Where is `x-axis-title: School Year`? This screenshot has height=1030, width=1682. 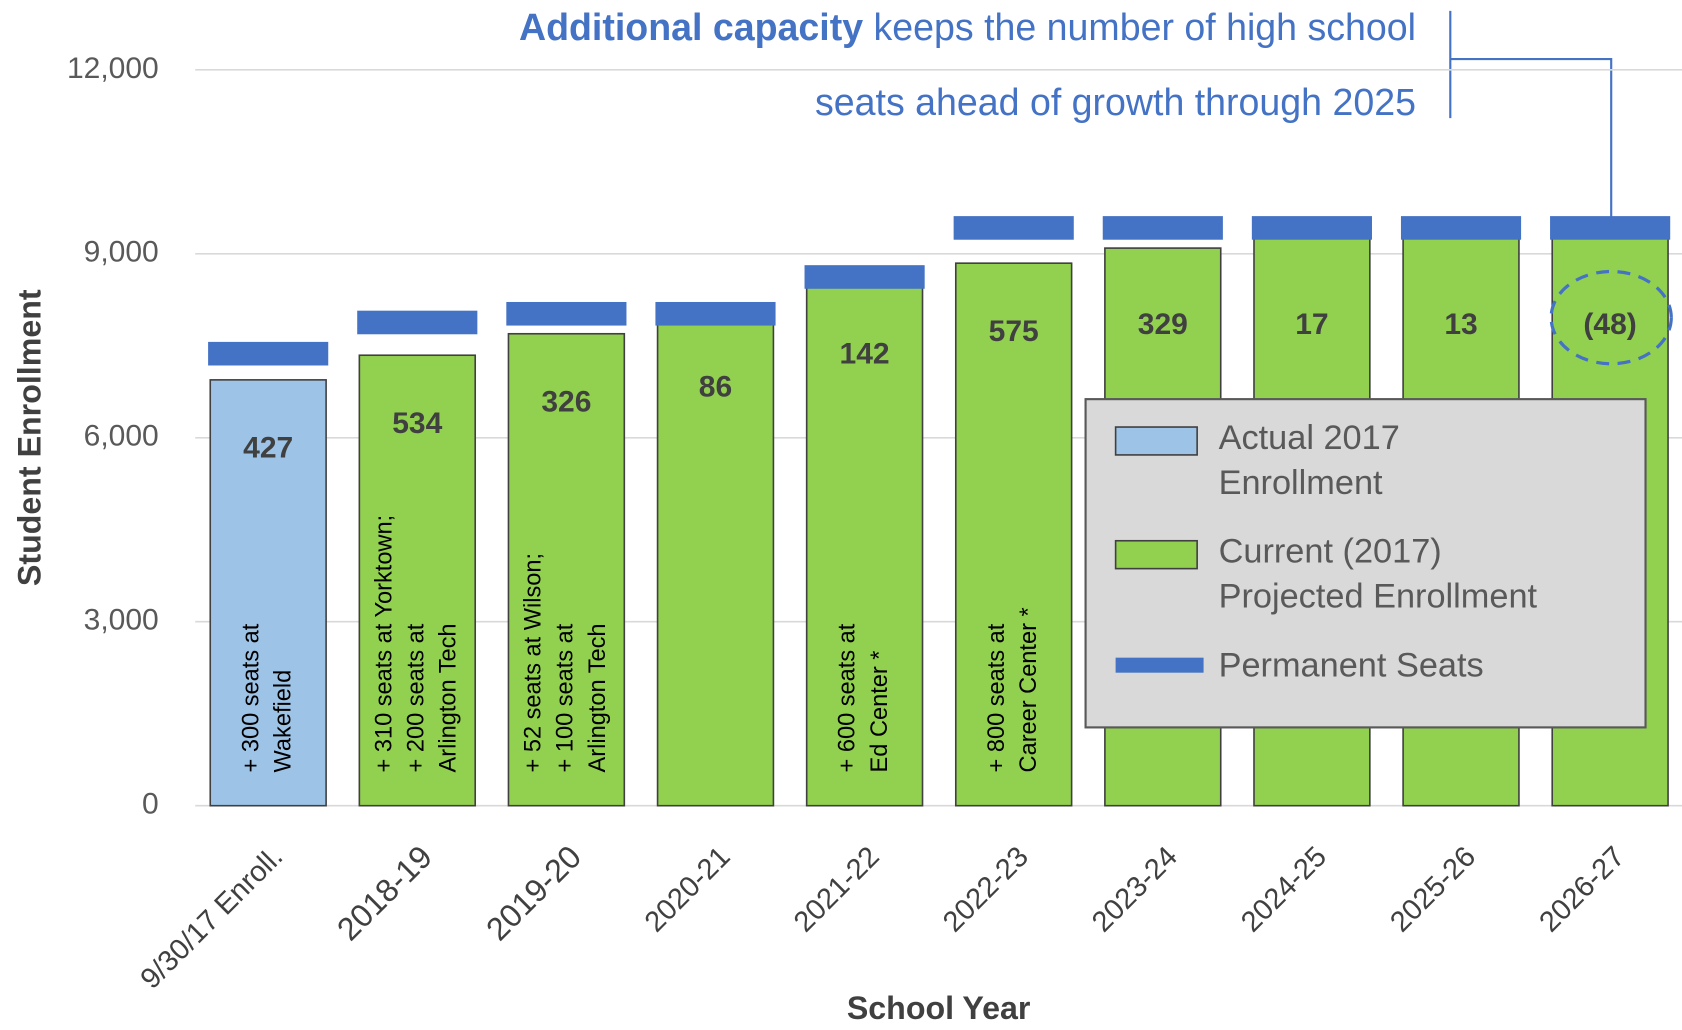
x-axis-title: School Year is located at coordinates (939, 1008).